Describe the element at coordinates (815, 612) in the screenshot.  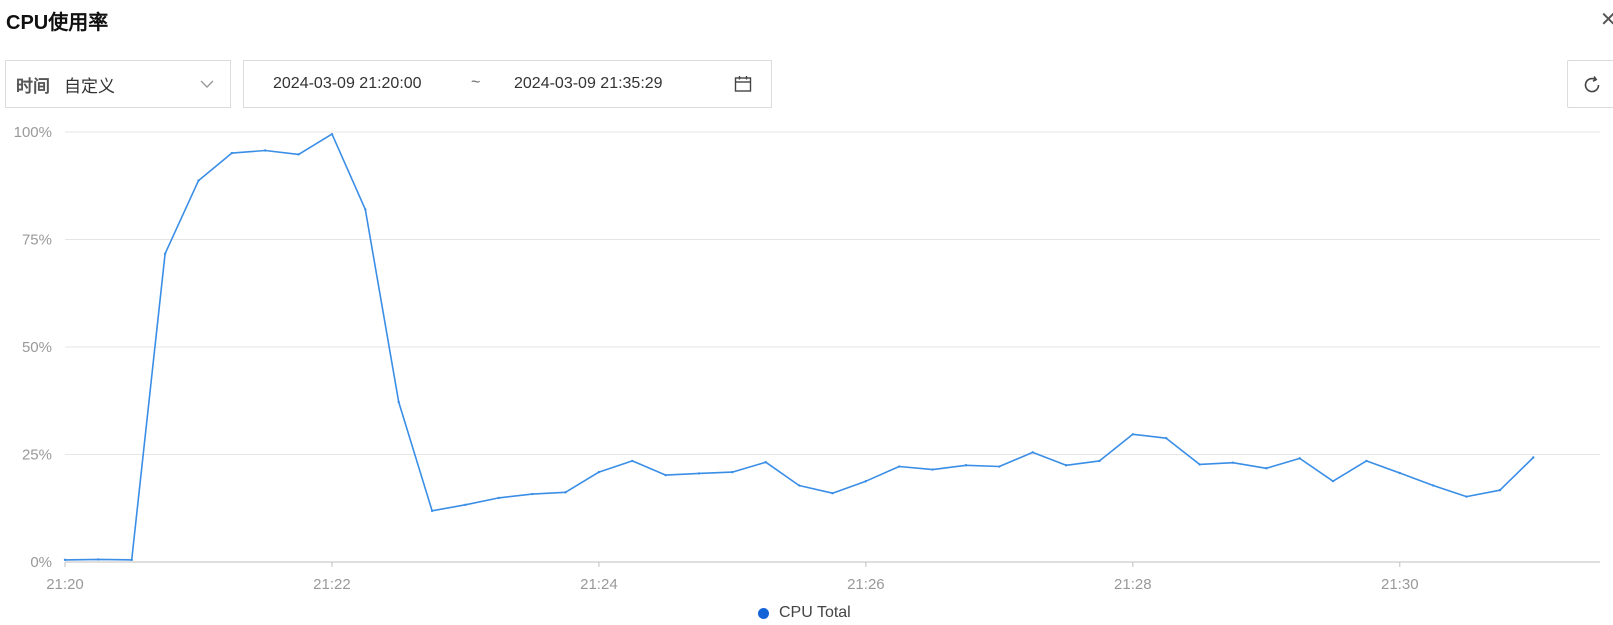
I see `legend-label: CPU Total` at that location.